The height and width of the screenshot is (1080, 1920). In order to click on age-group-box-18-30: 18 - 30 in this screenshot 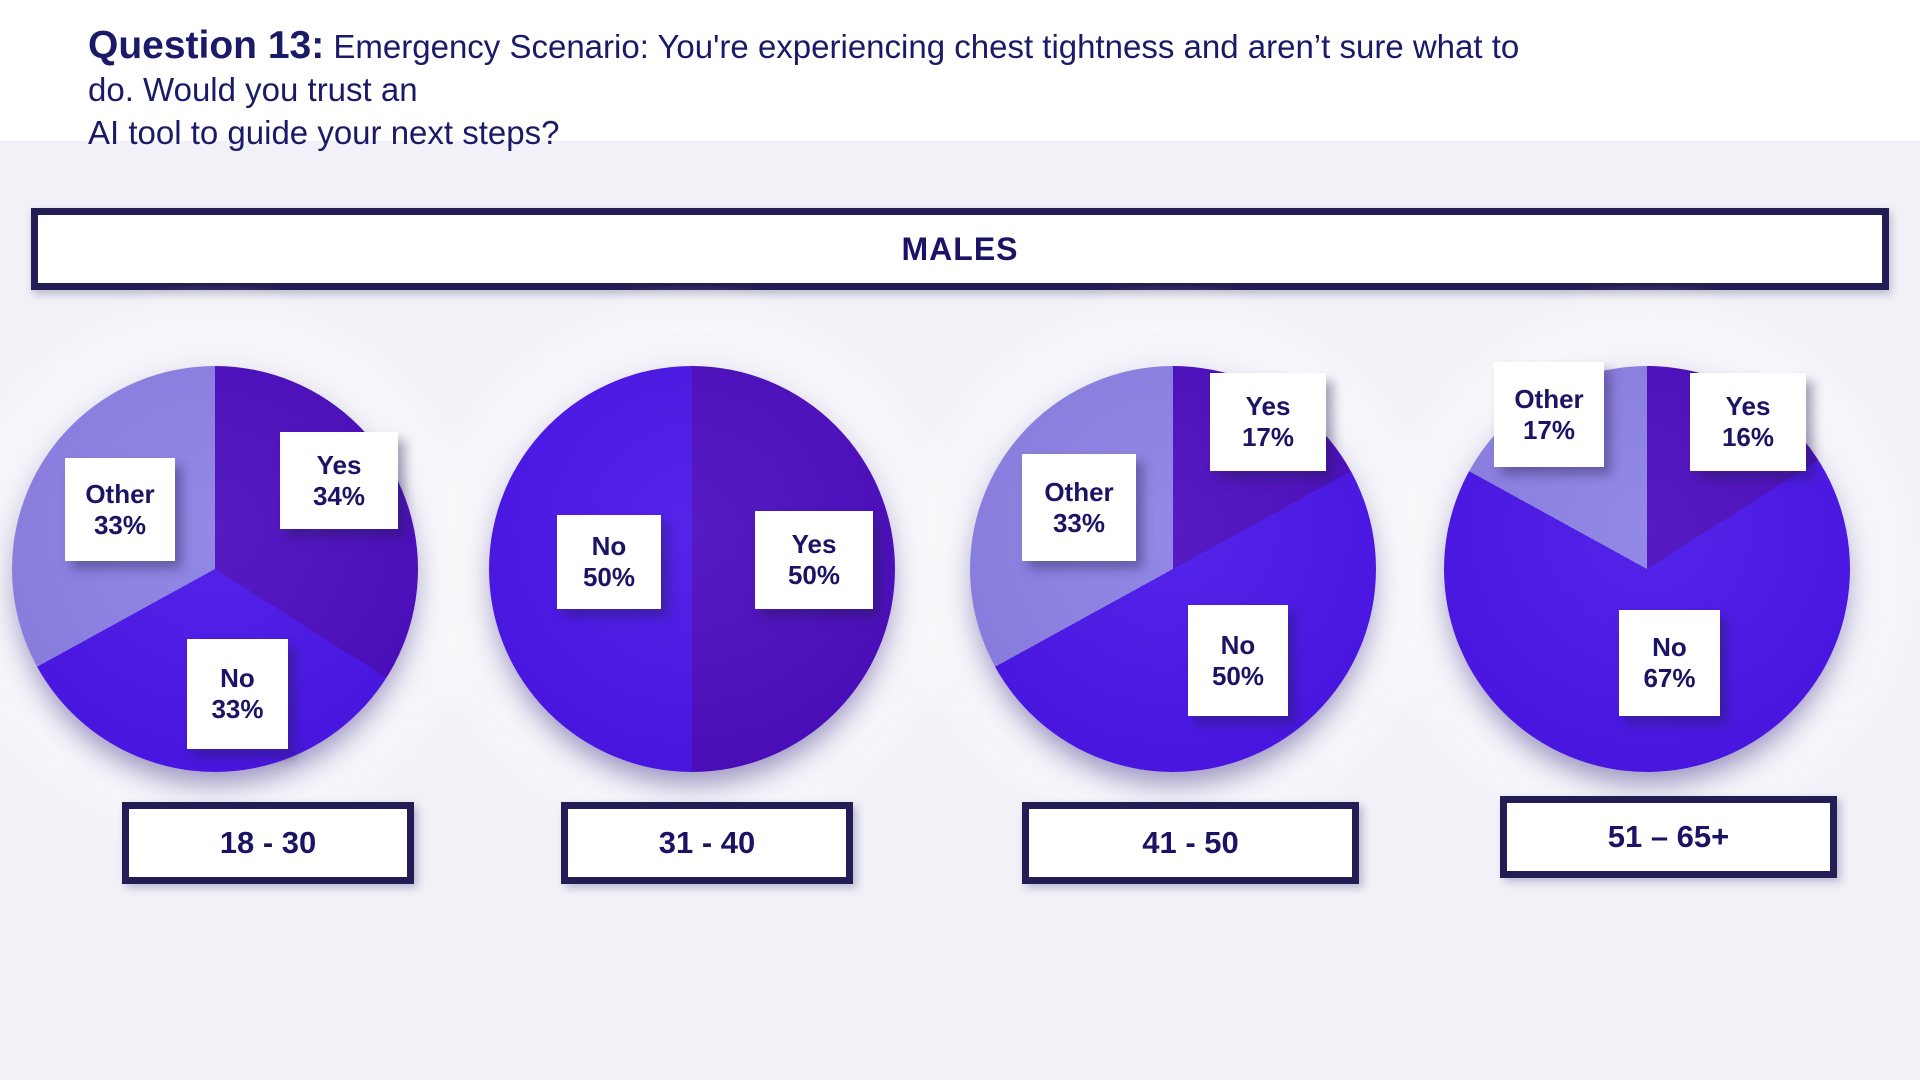, I will do `click(268, 843)`.